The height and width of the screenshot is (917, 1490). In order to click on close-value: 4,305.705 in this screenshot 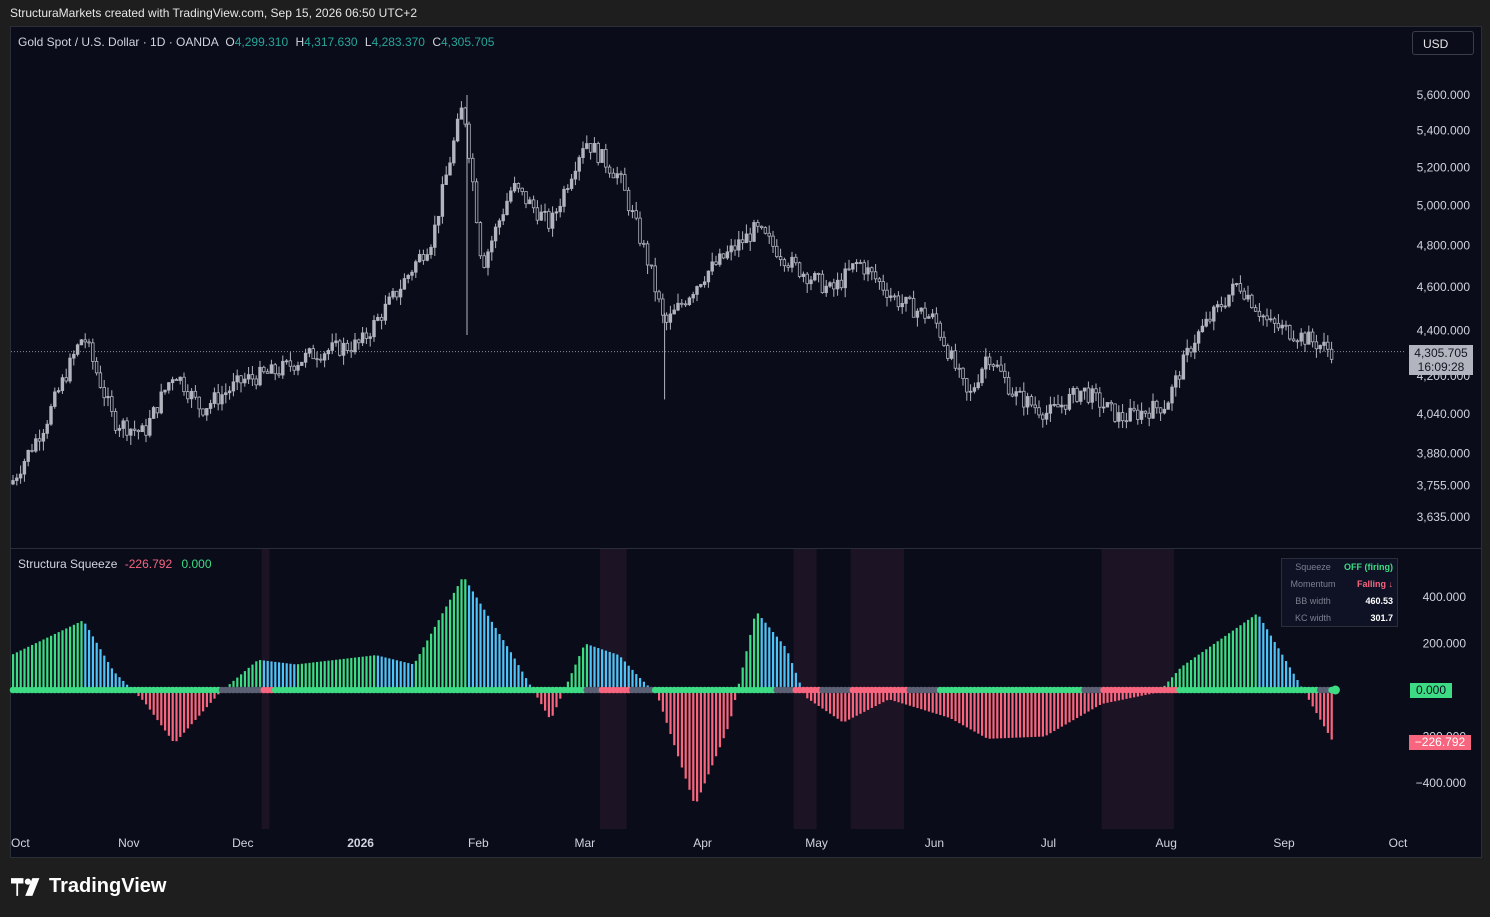, I will do `click(467, 42)`.